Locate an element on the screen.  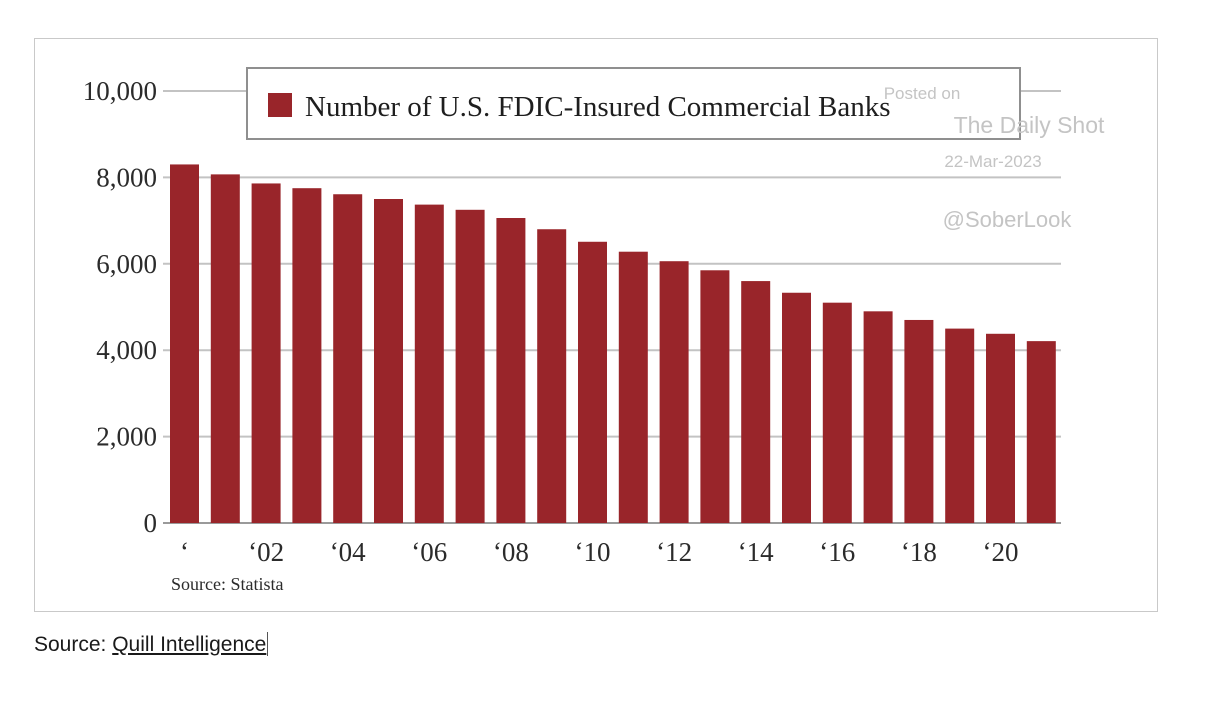
caption-prefix: Source: is located at coordinates (73, 644).